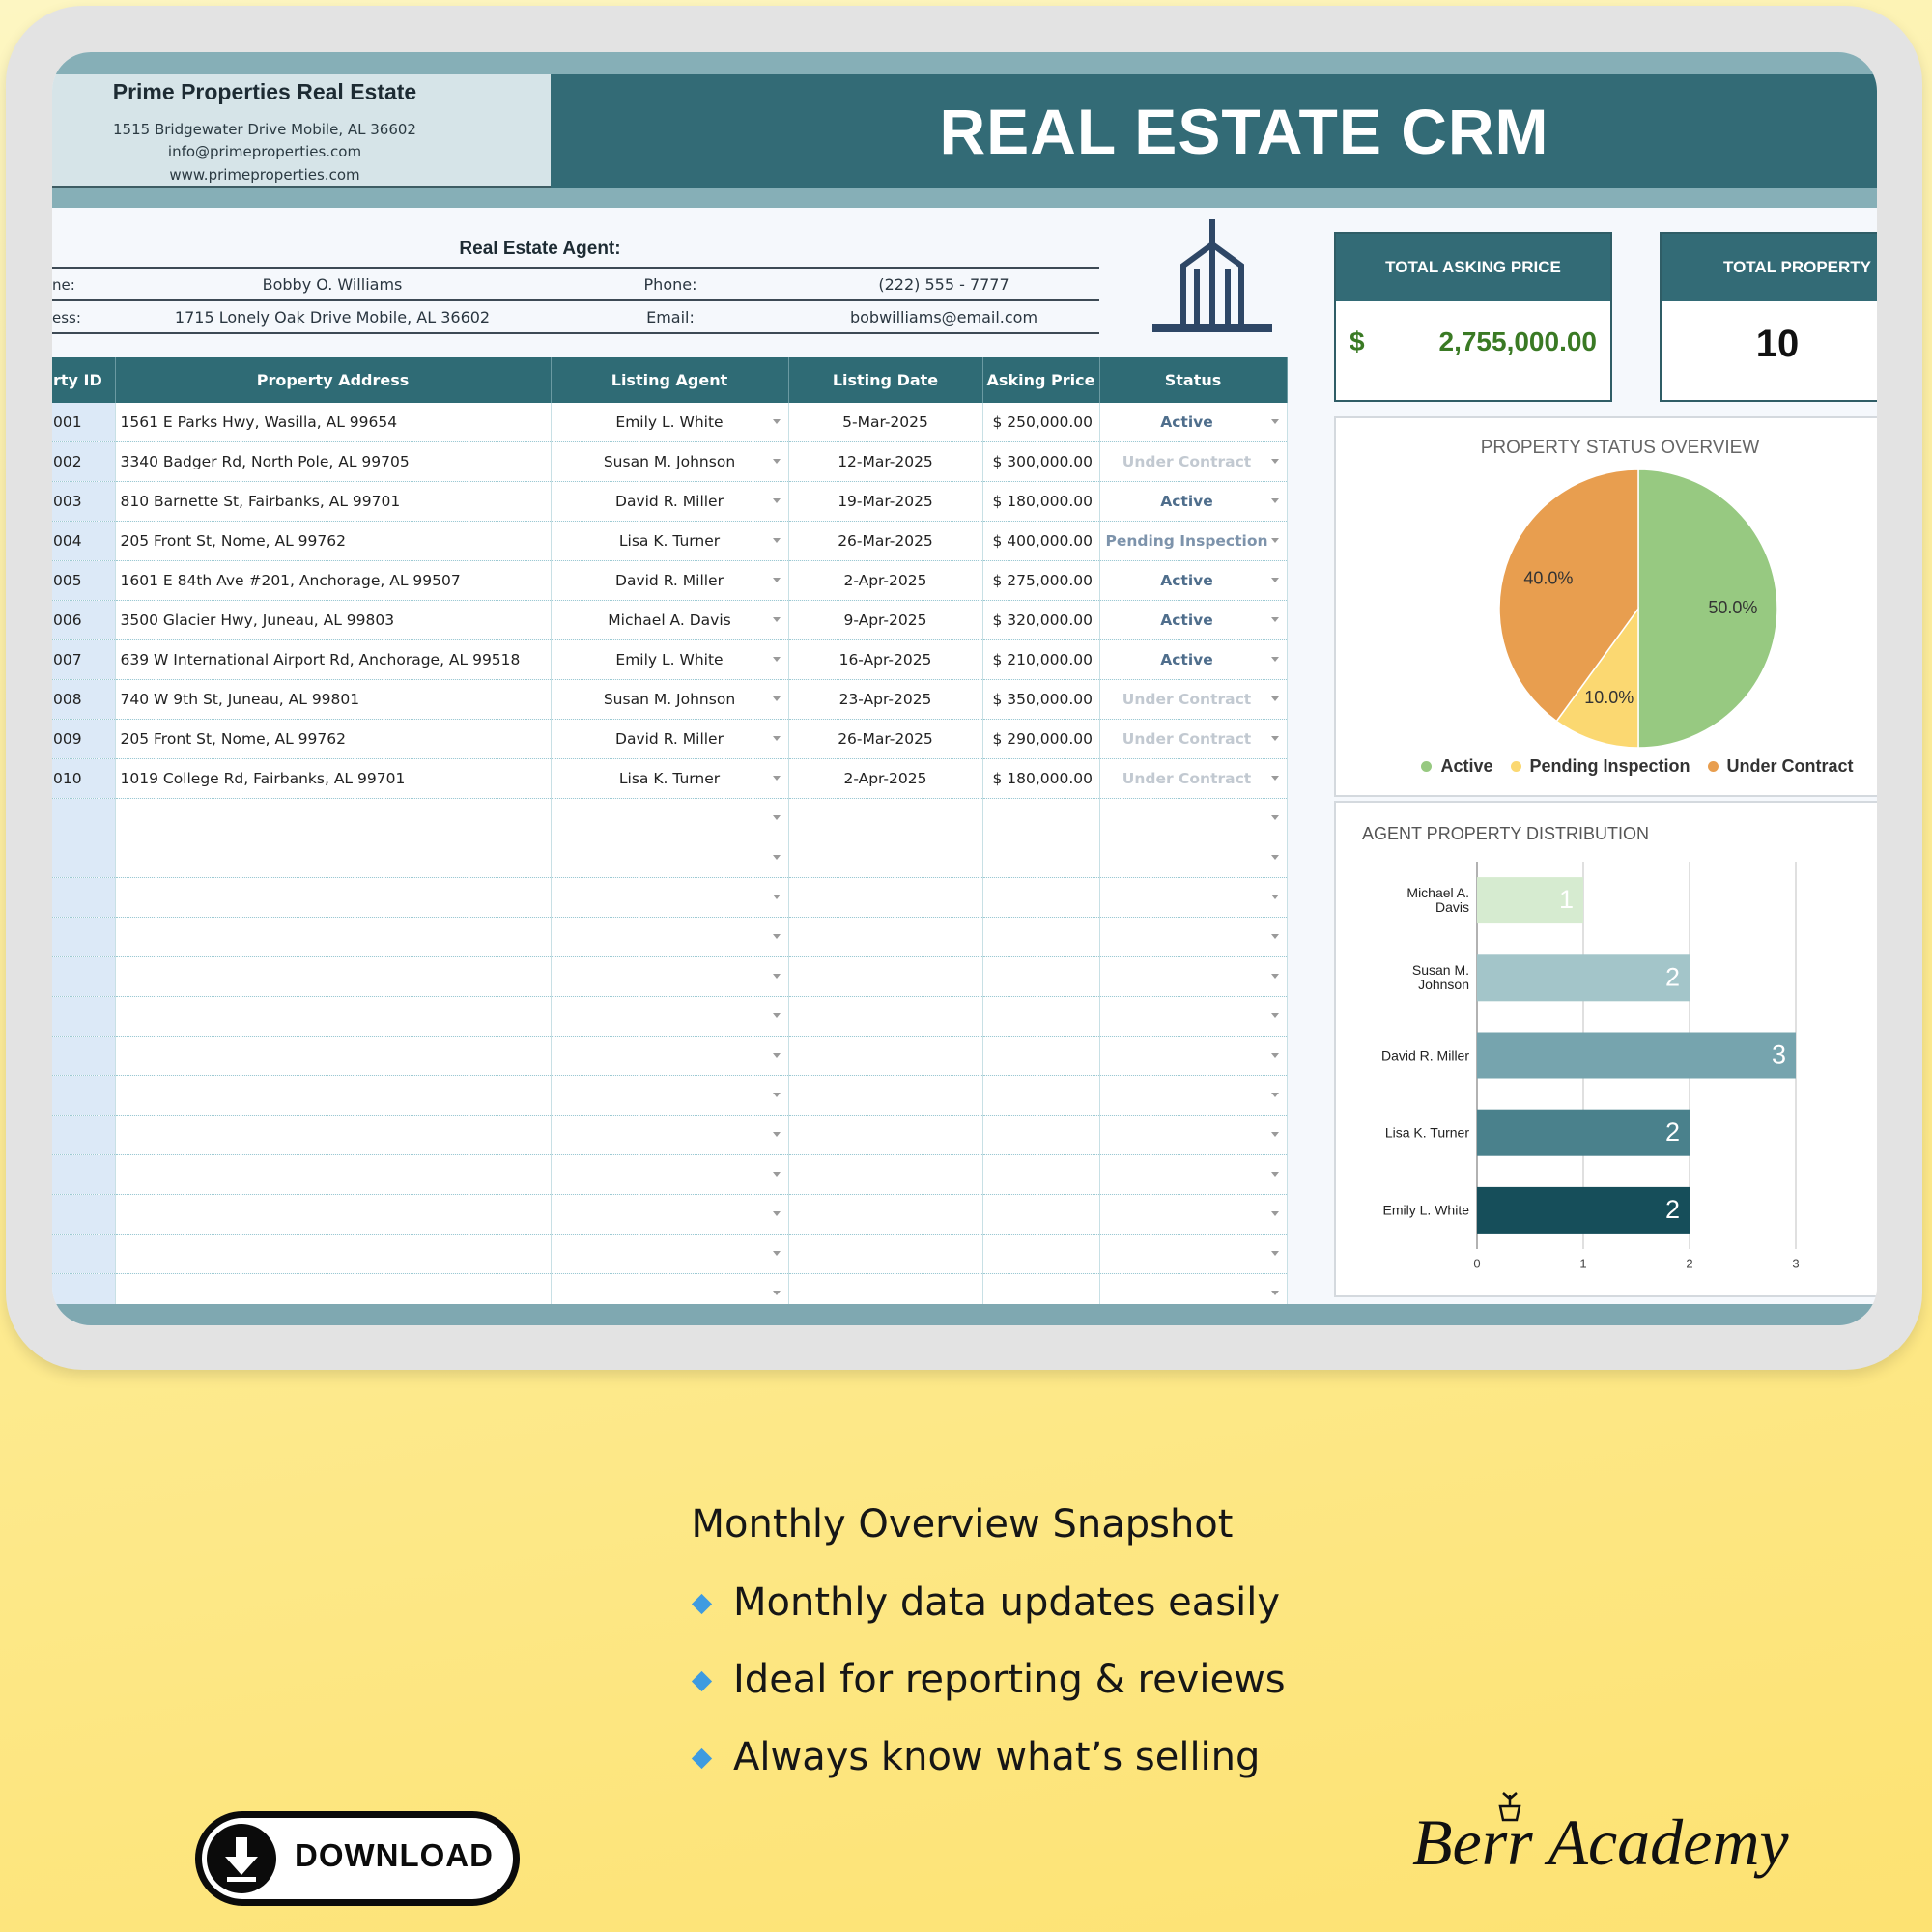  What do you see at coordinates (1212, 275) in the screenshot?
I see `building-icon` at bounding box center [1212, 275].